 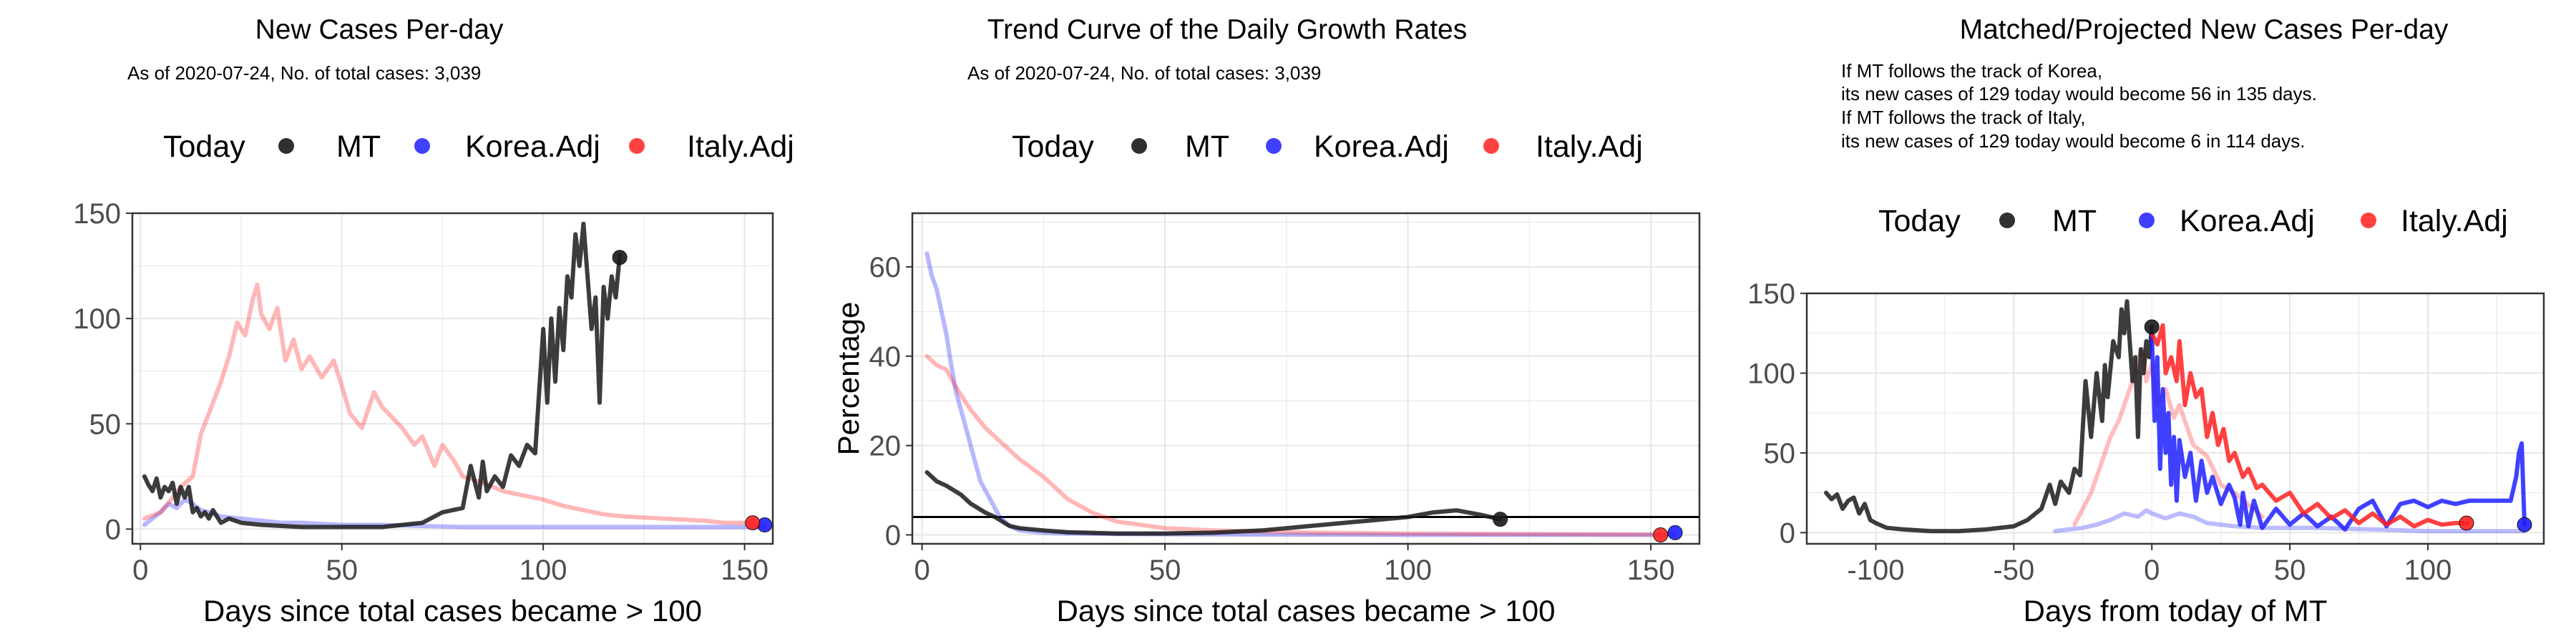 What do you see at coordinates (1227, 29) in the screenshot?
I see `chart-title: Trend Curve of the Daily Growth Rates` at bounding box center [1227, 29].